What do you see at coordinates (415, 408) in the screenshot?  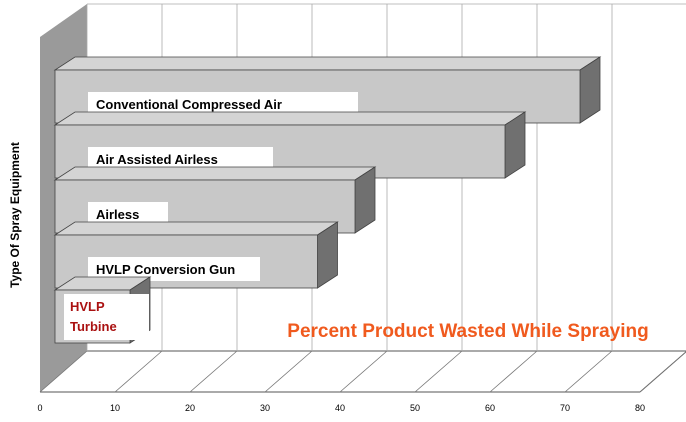 I see `x-tick-label-50: 50` at bounding box center [415, 408].